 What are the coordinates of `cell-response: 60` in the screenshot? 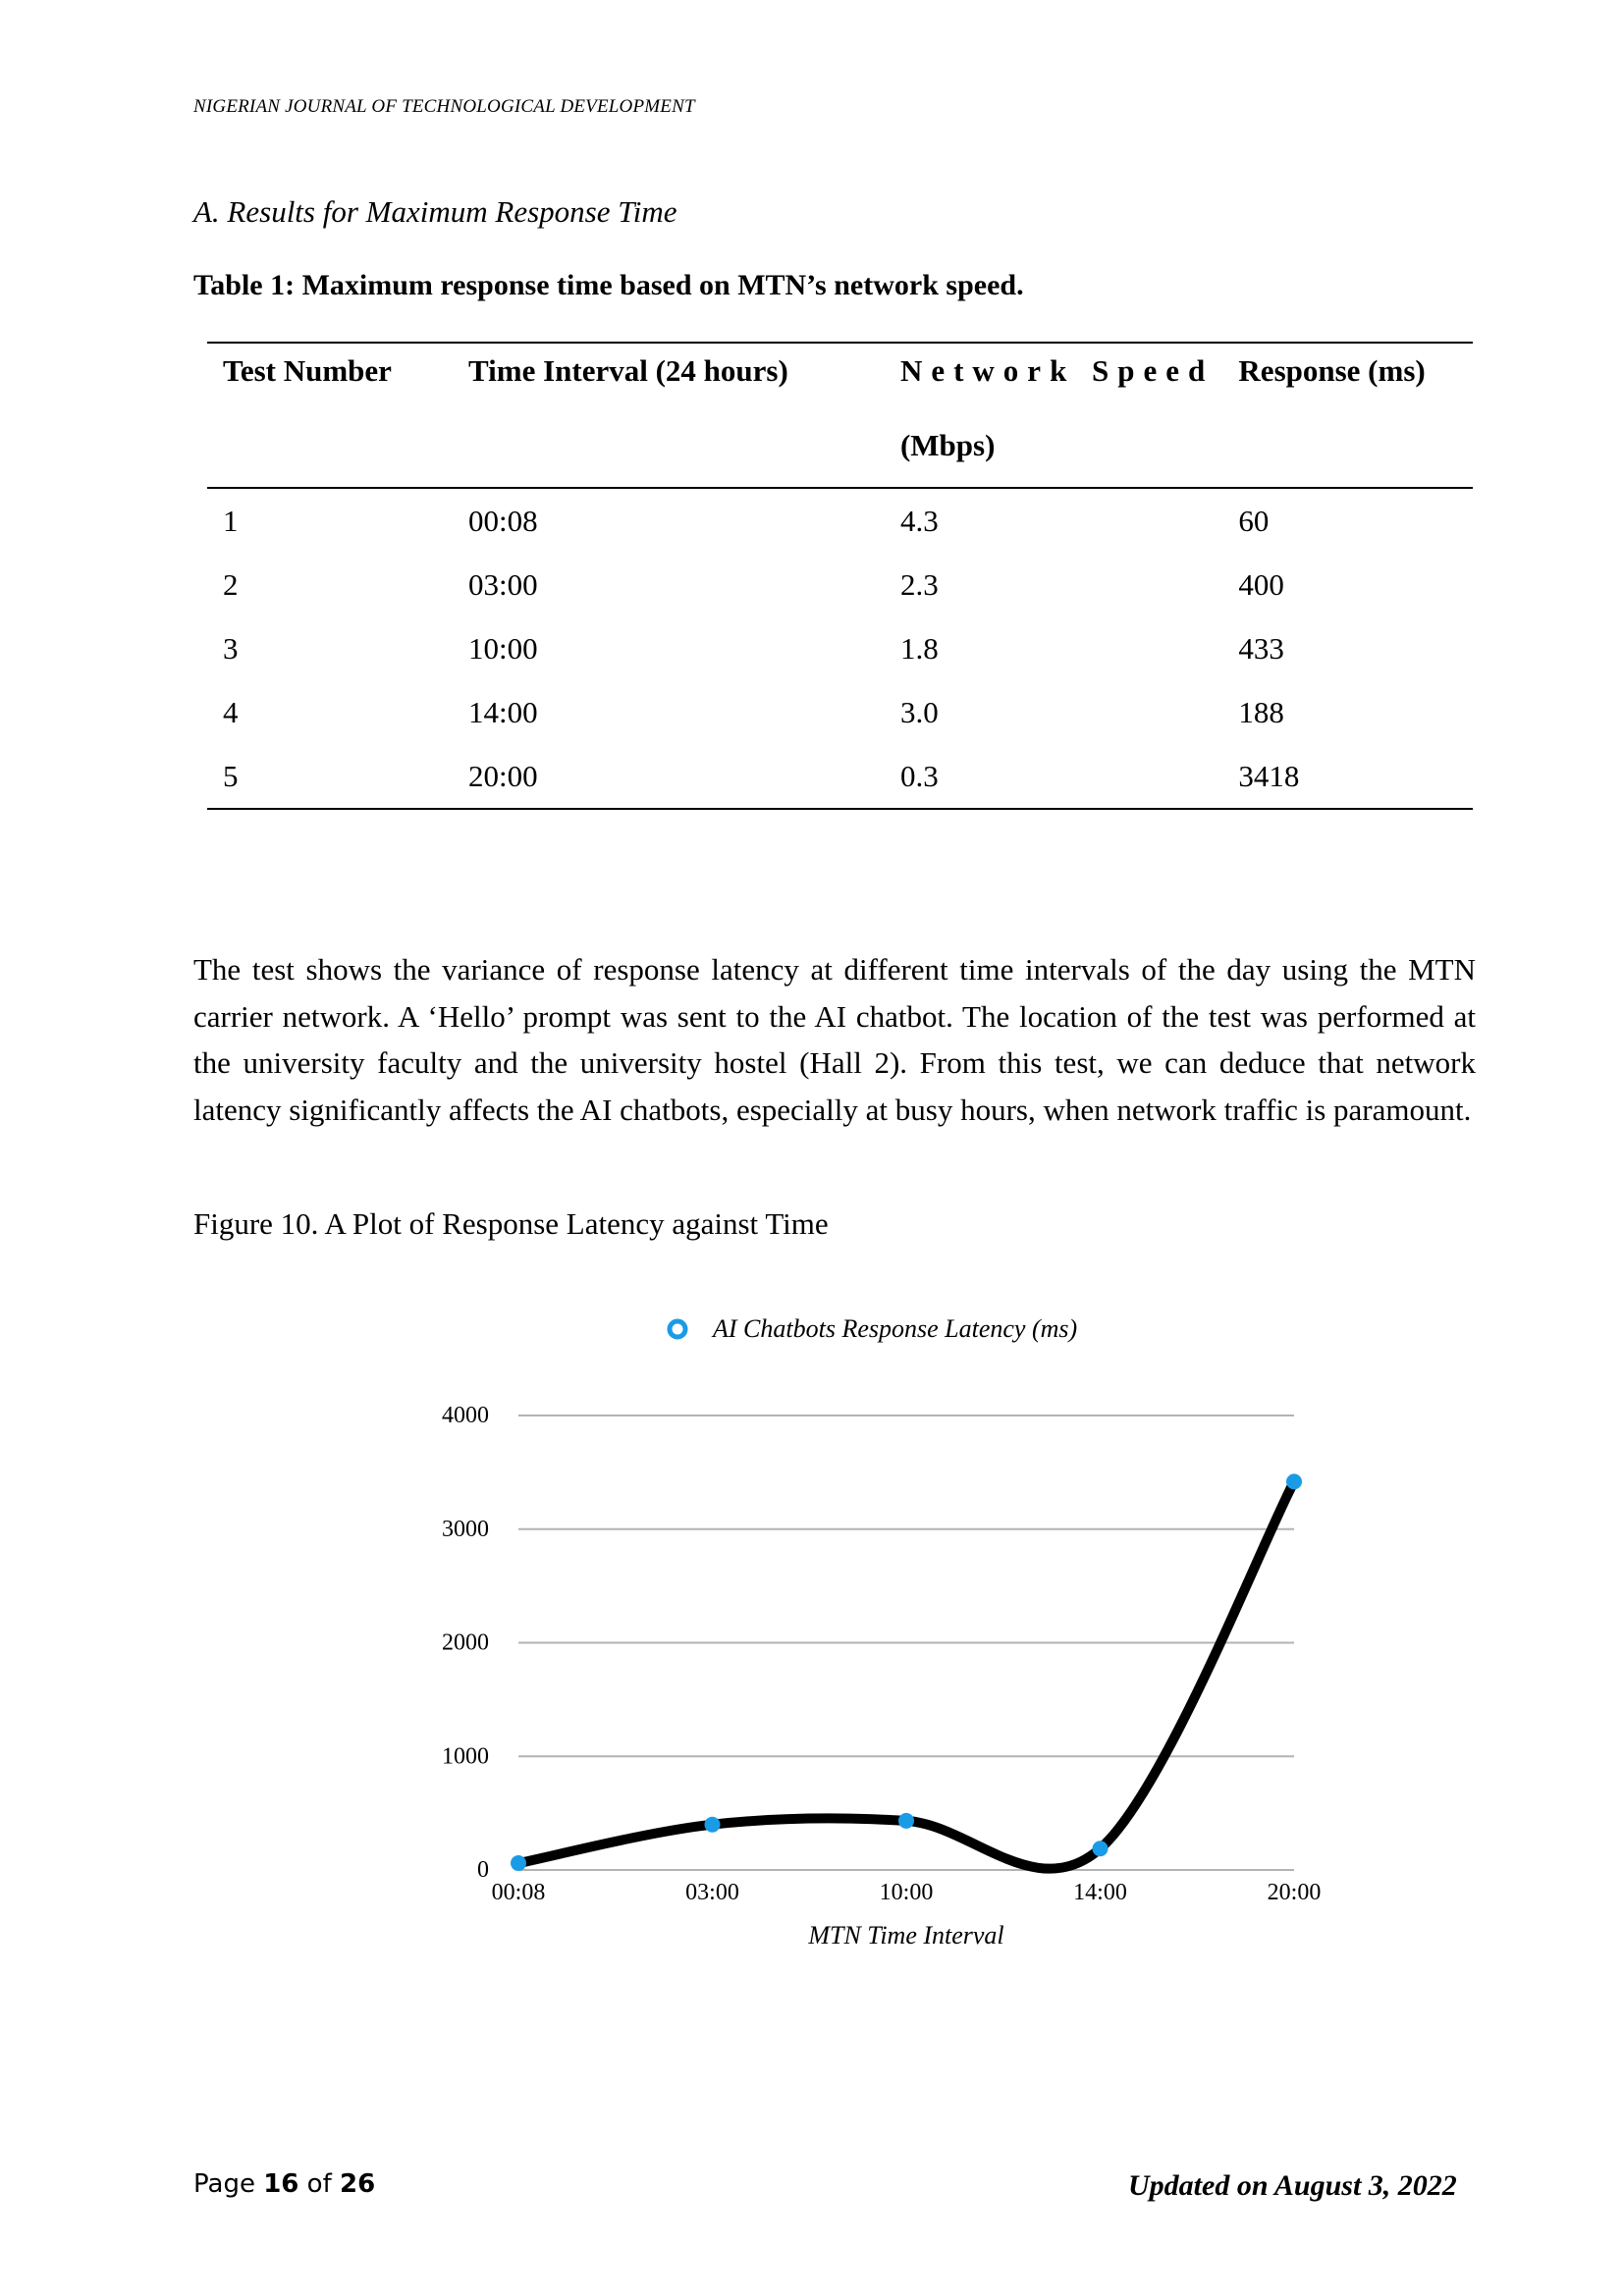 It's located at (1254, 520).